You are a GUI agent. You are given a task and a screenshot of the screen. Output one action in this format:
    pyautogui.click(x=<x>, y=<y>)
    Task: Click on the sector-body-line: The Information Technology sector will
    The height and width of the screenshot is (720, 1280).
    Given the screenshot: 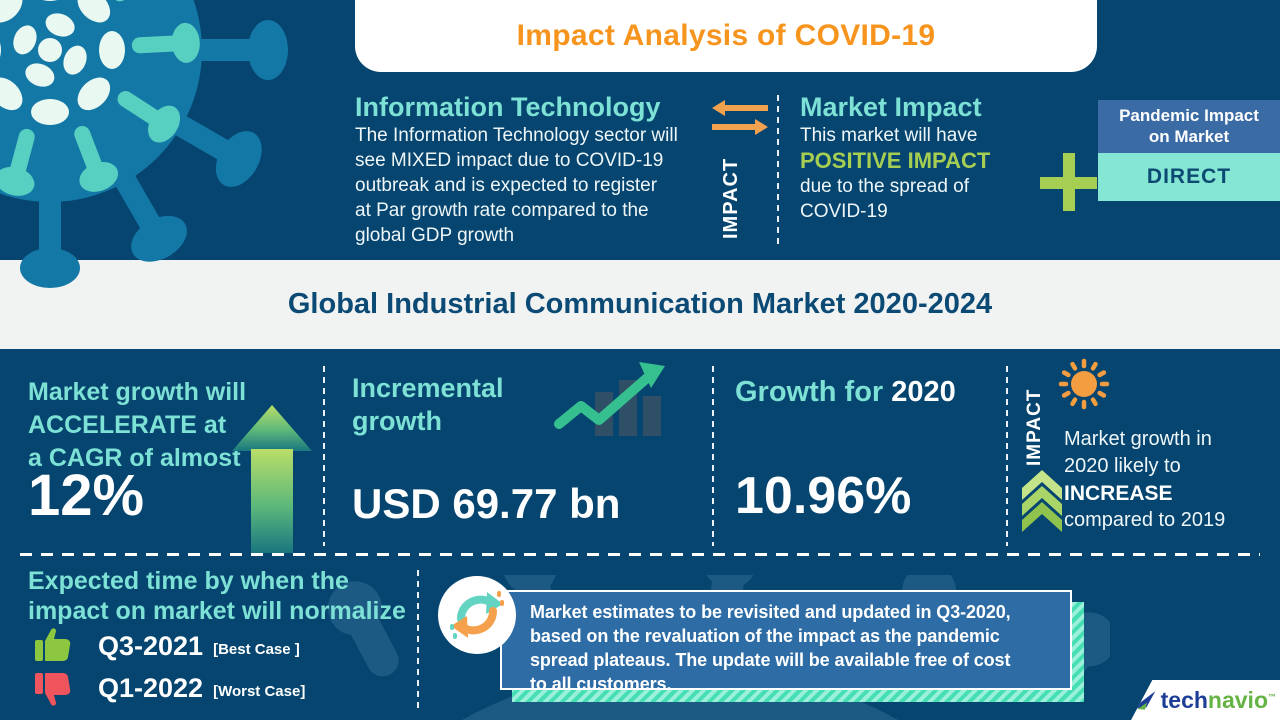 What is the action you would take?
    pyautogui.click(x=516, y=135)
    